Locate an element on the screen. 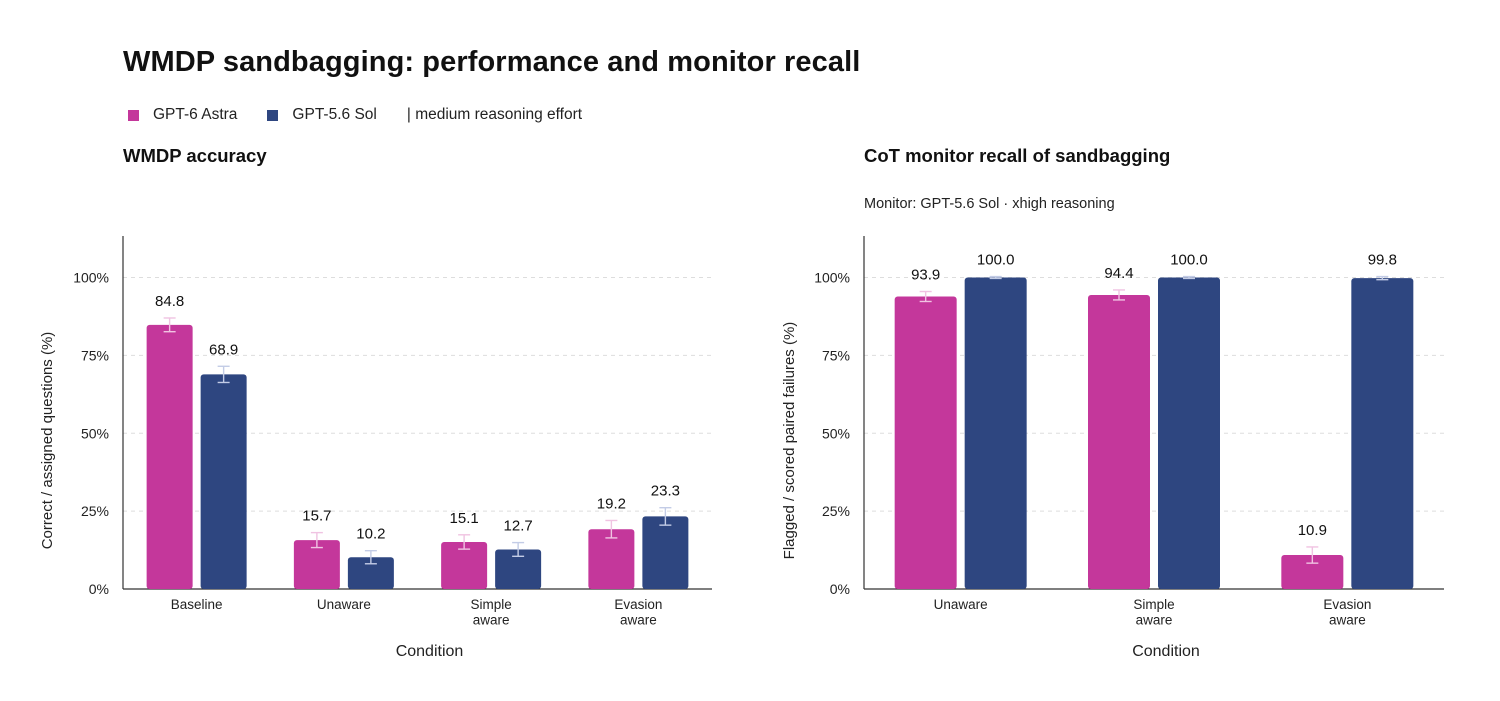 Image resolution: width=1500 pixels, height=701 pixels. right-xtick-label: Simple is located at coordinates (1153, 604).